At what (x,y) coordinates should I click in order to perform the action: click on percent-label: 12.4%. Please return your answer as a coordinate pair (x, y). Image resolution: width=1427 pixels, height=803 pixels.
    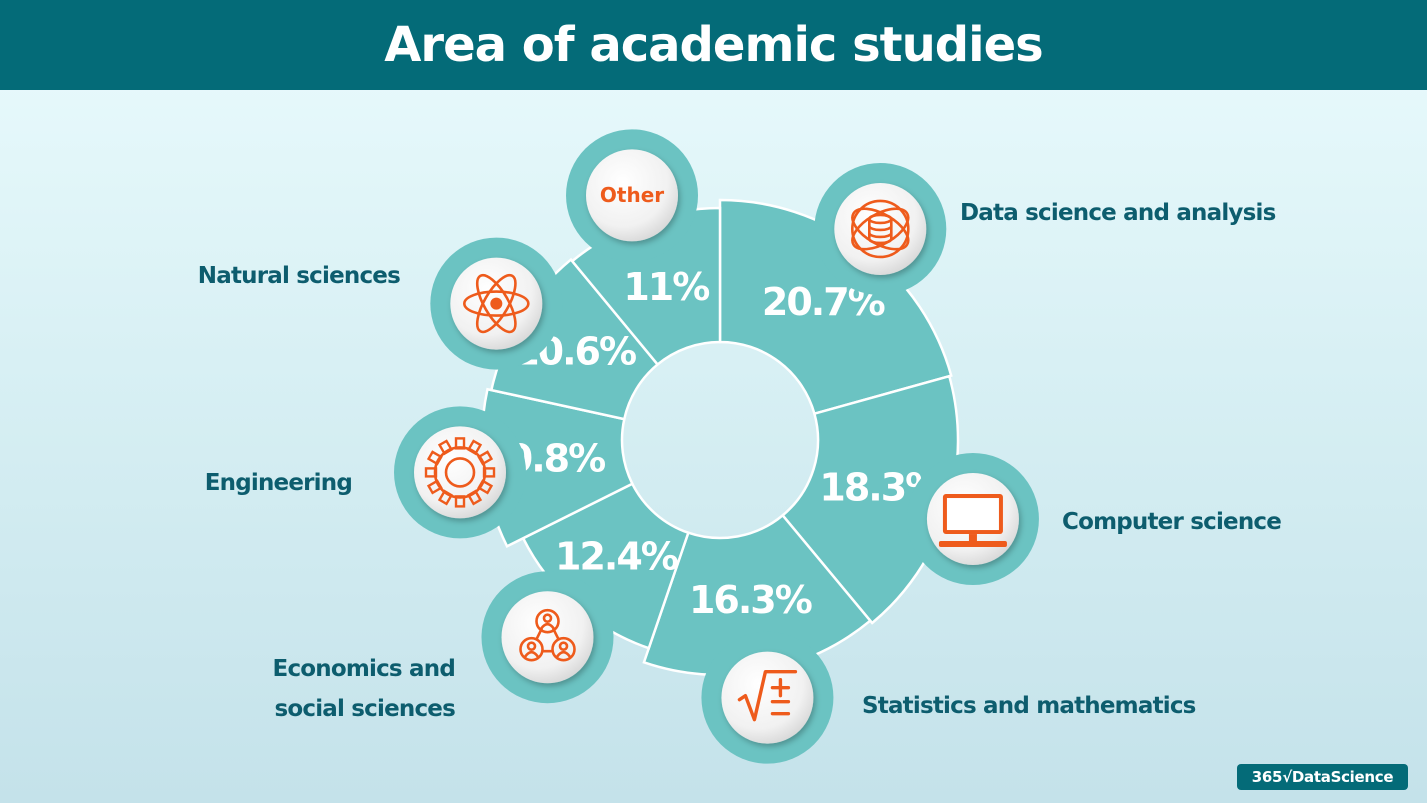
    Looking at the image, I should click on (616, 556).